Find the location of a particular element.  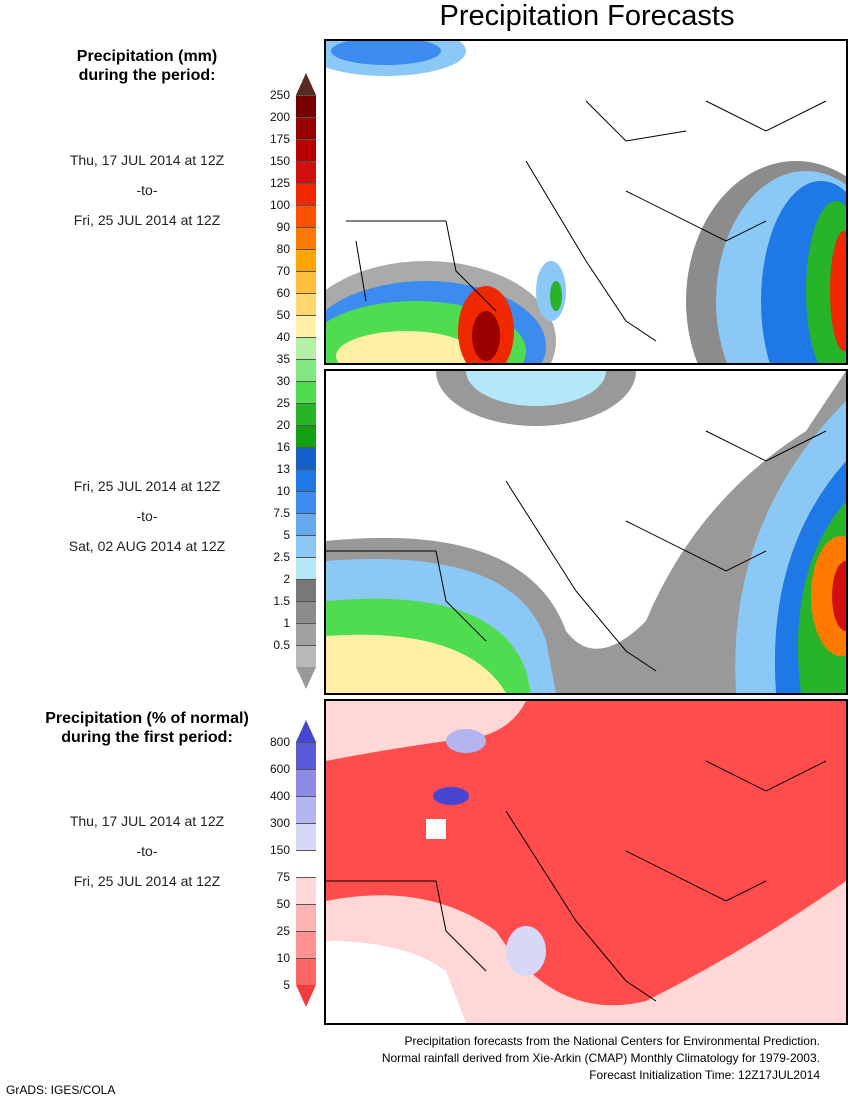

legend1-heading-line2: during the period: is located at coordinates (147, 75).